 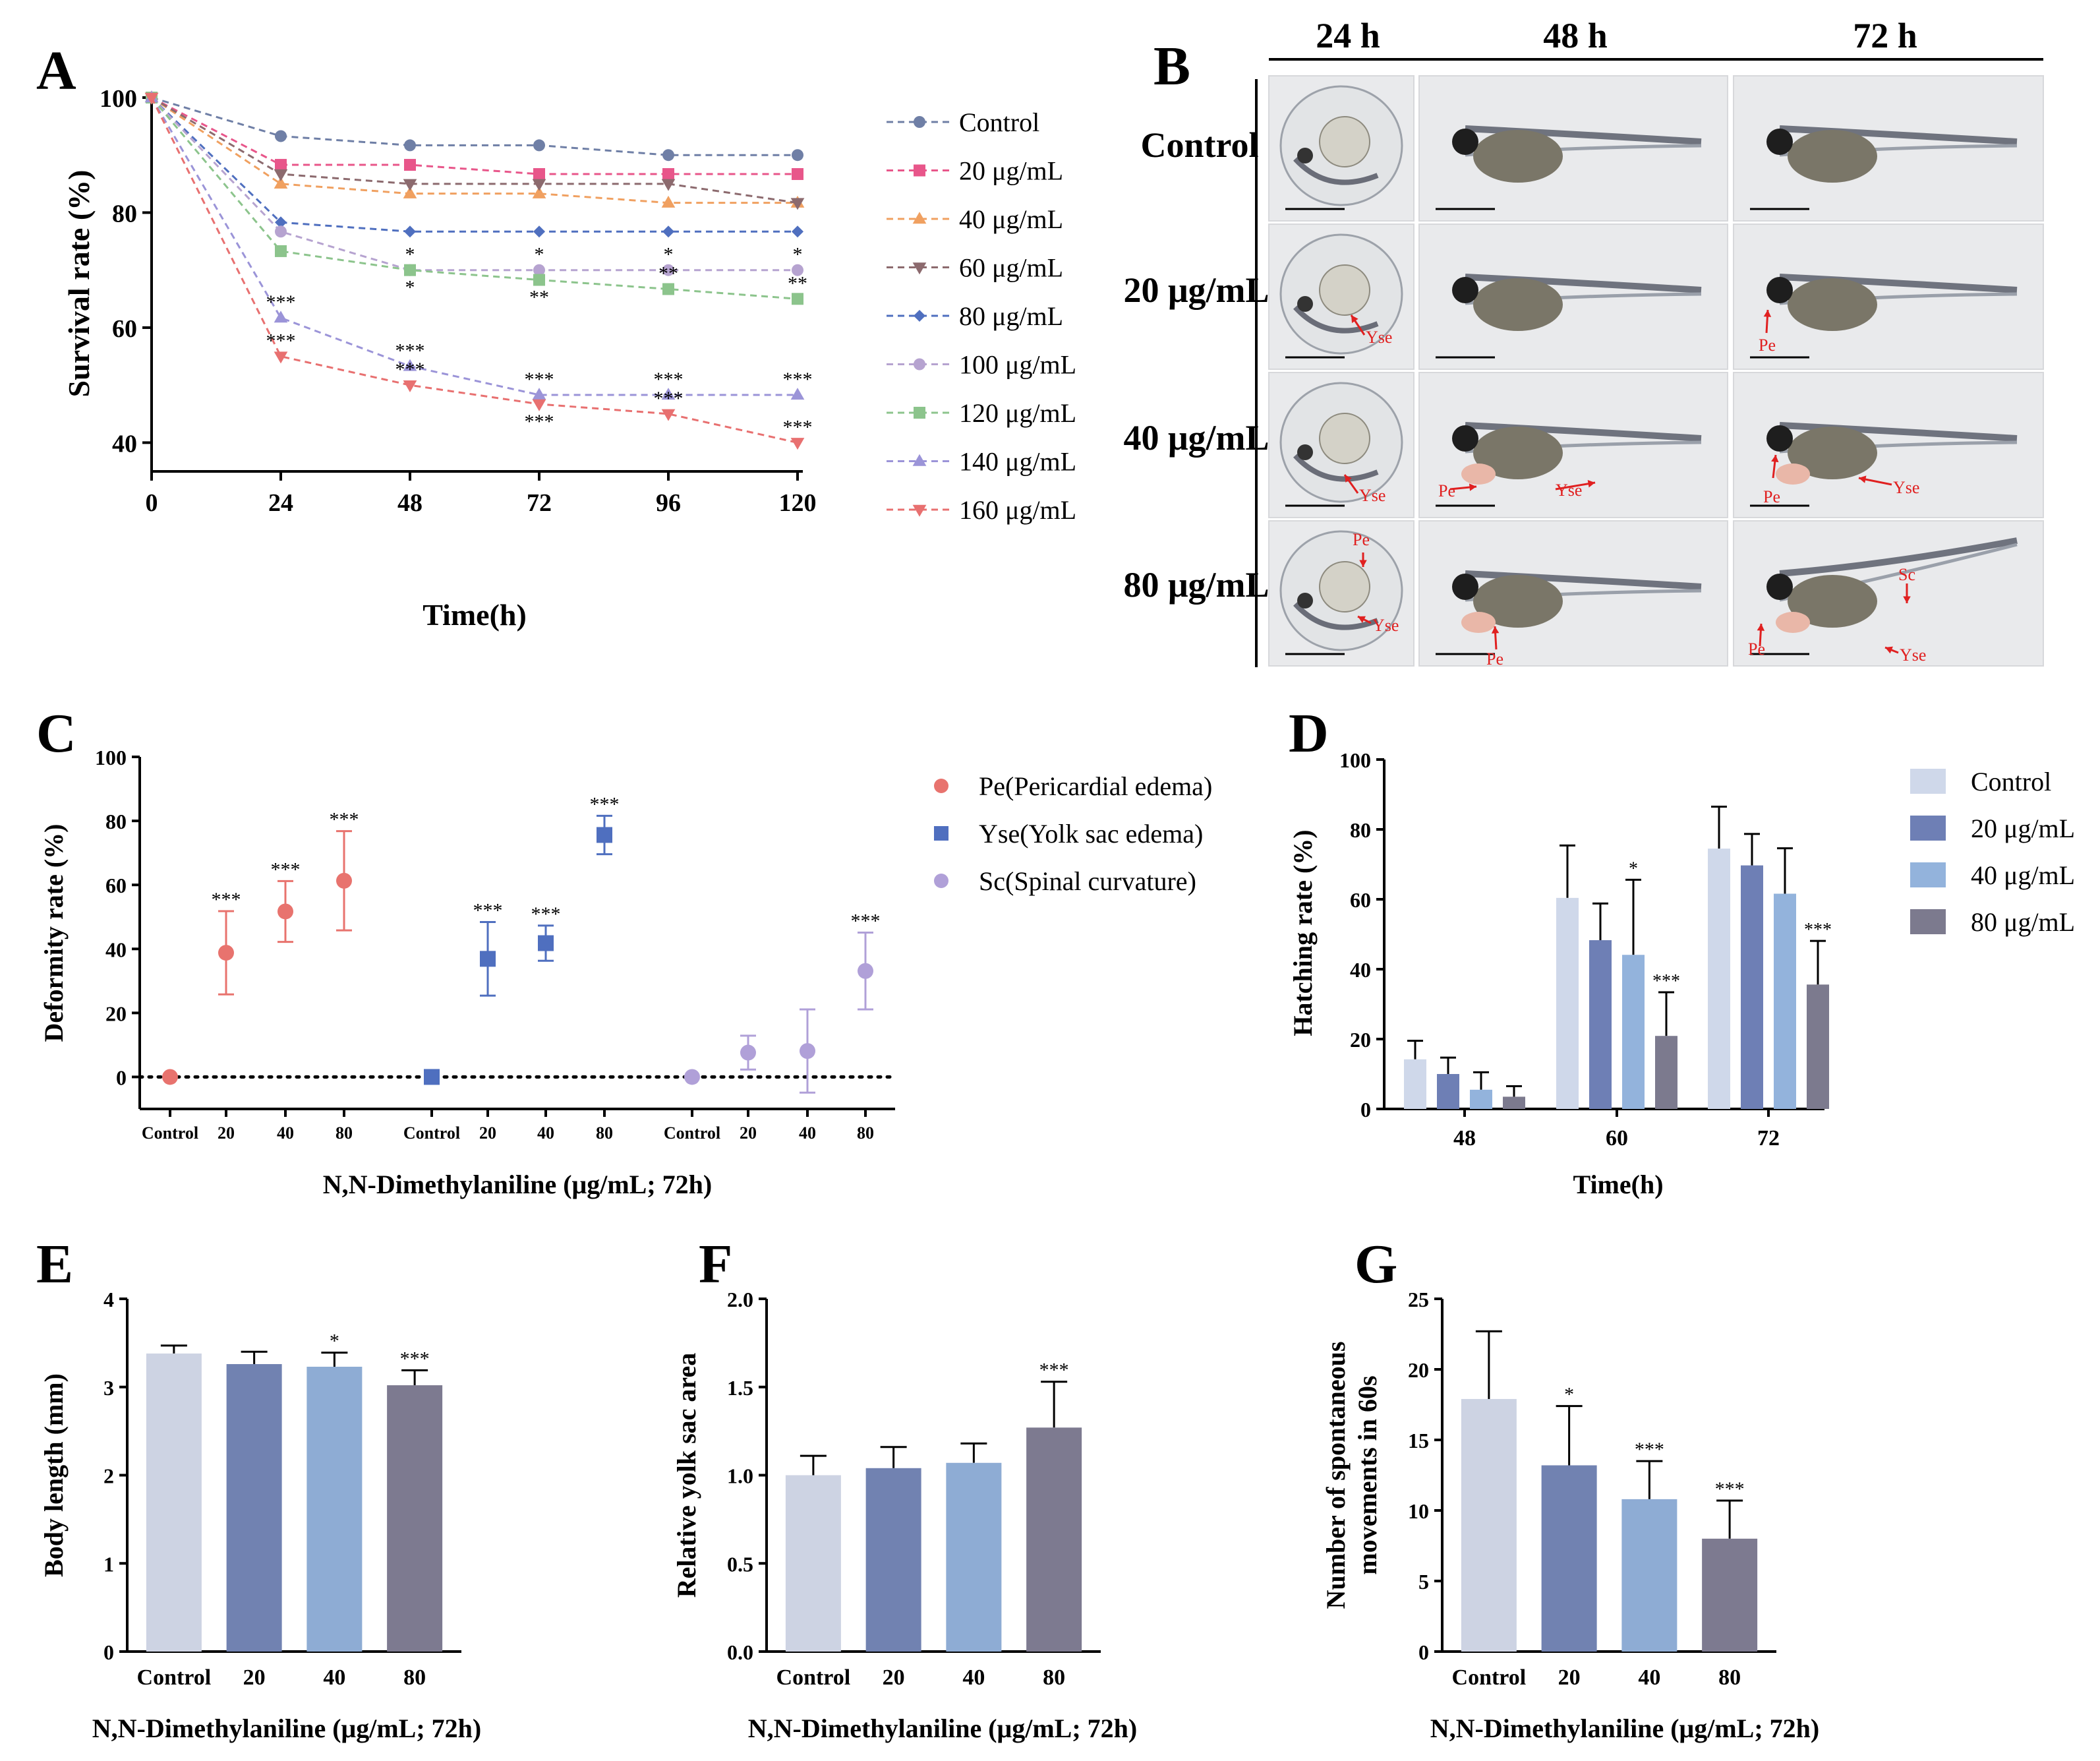 I want to click on legend-marker-sc-spinal-curvature, so click(x=941, y=881).